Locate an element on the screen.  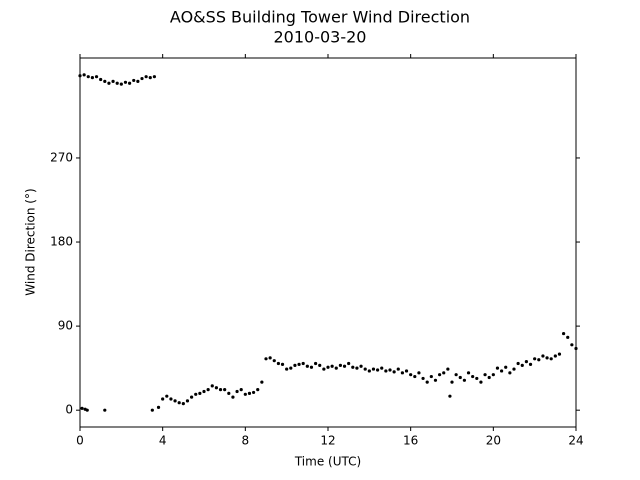
x-tick-label: 0 is located at coordinates (80, 441).